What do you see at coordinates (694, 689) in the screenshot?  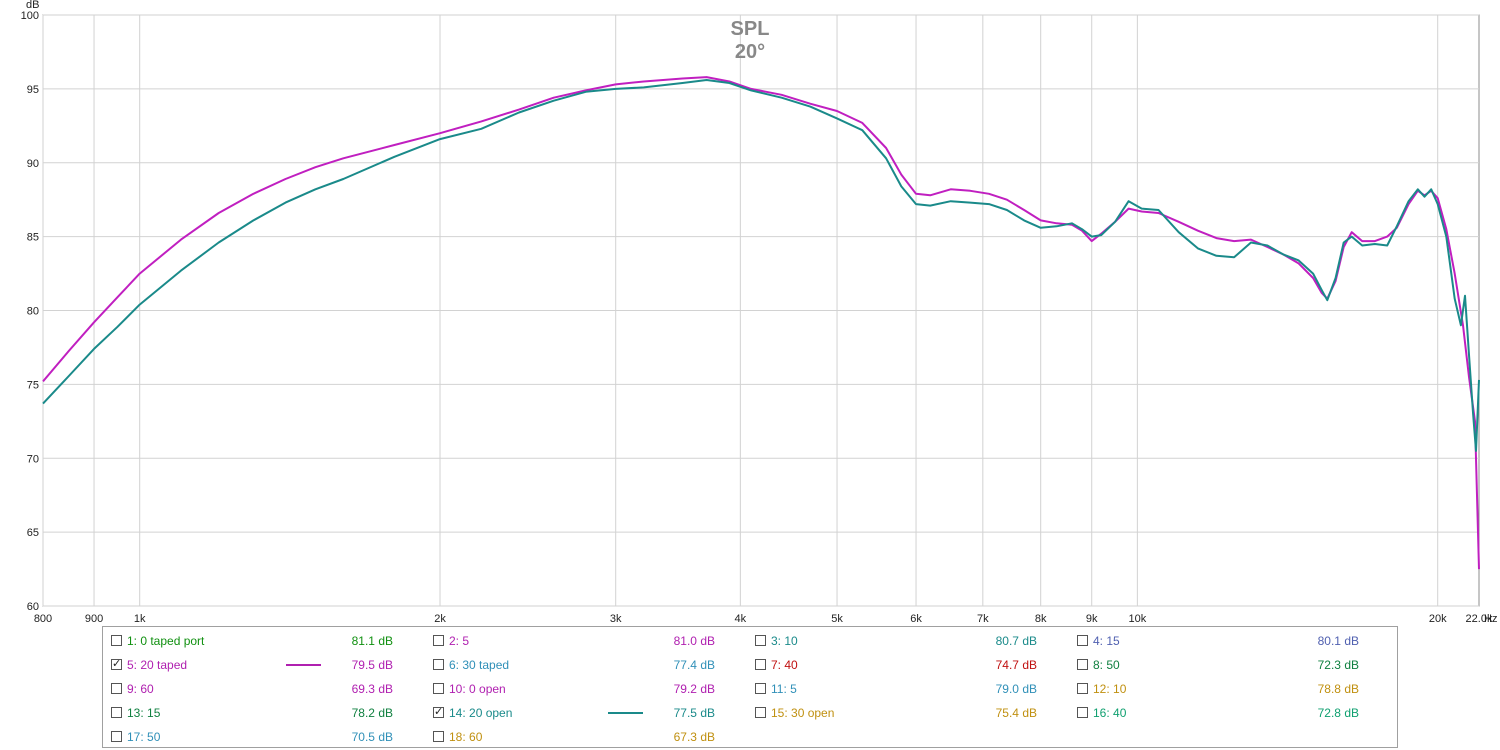 I see `legend-value: 79.2 dB` at bounding box center [694, 689].